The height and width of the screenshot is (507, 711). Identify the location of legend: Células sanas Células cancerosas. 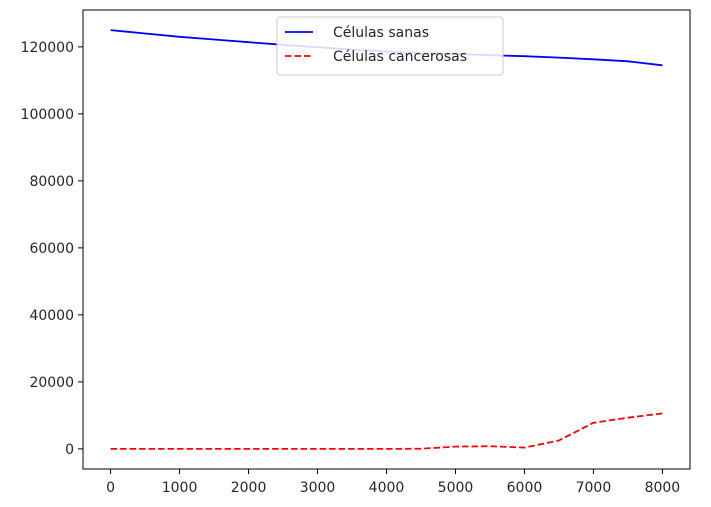
(390, 46).